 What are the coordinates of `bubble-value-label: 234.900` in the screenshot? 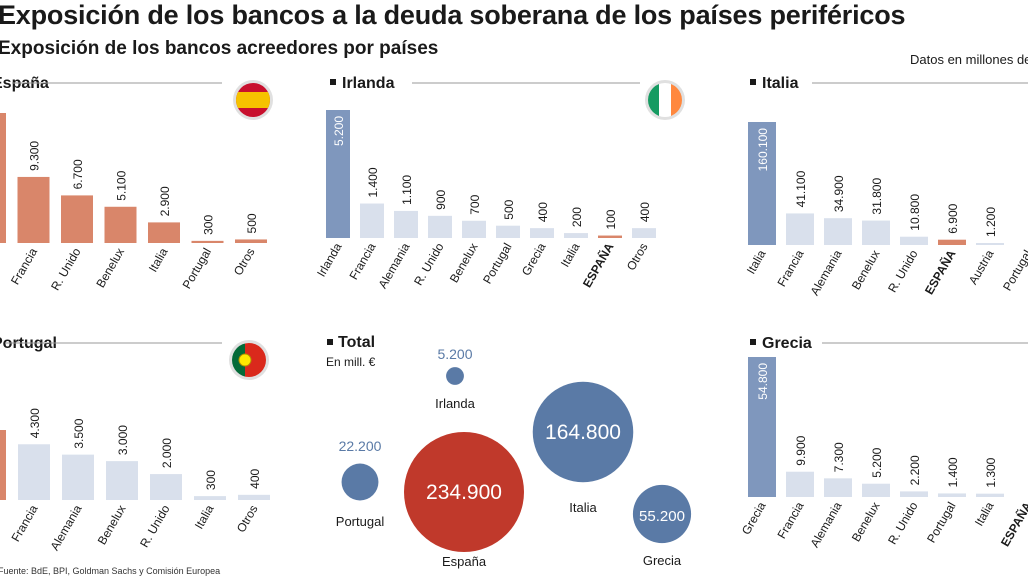 It's located at (464, 492).